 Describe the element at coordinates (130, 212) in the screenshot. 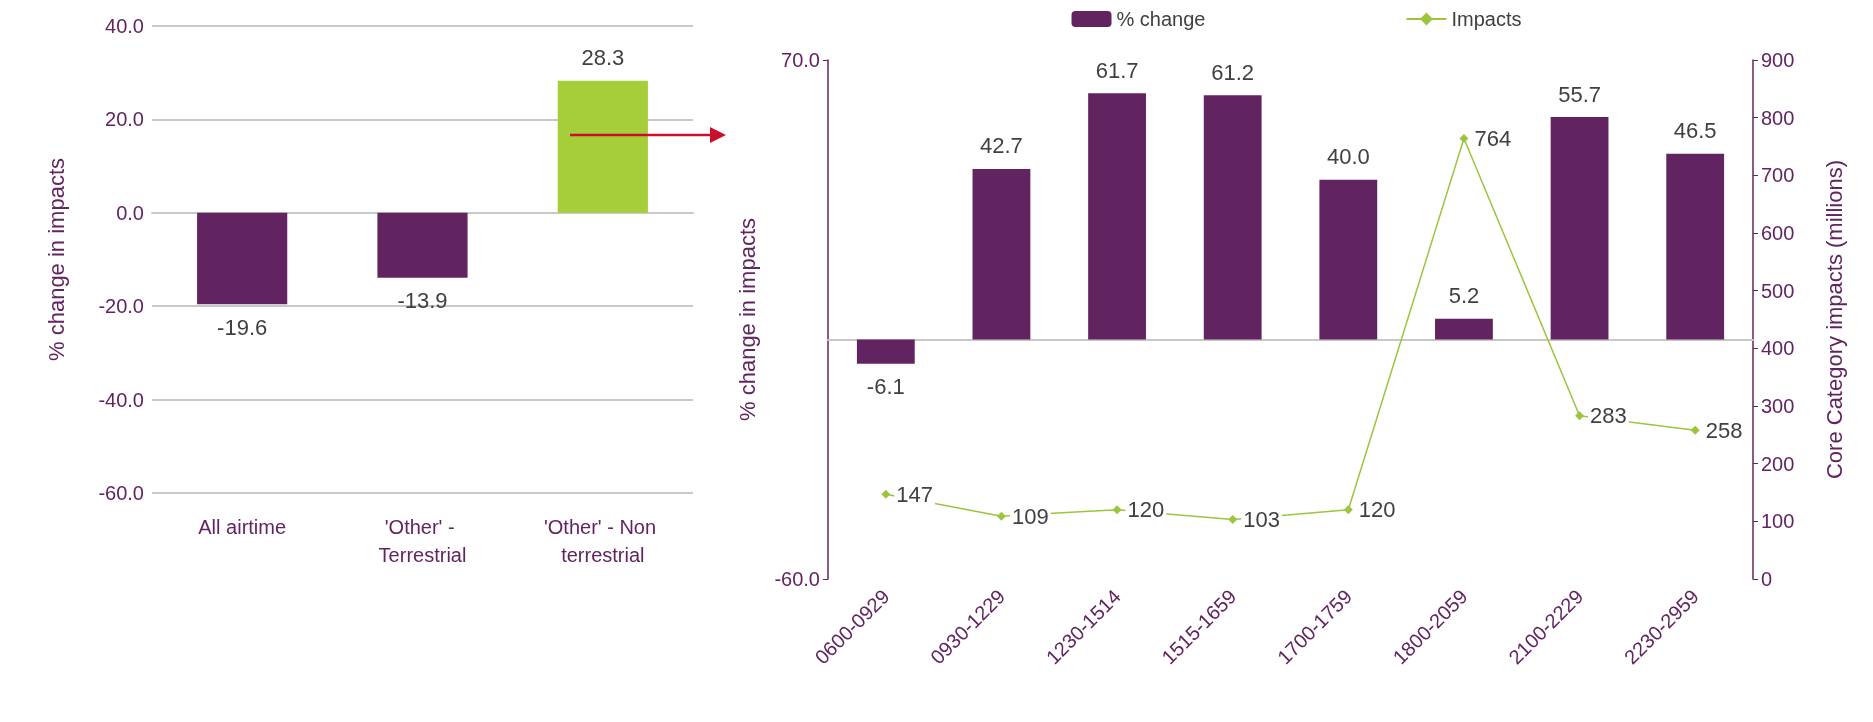

I see `y-tick-label: 0.0` at that location.